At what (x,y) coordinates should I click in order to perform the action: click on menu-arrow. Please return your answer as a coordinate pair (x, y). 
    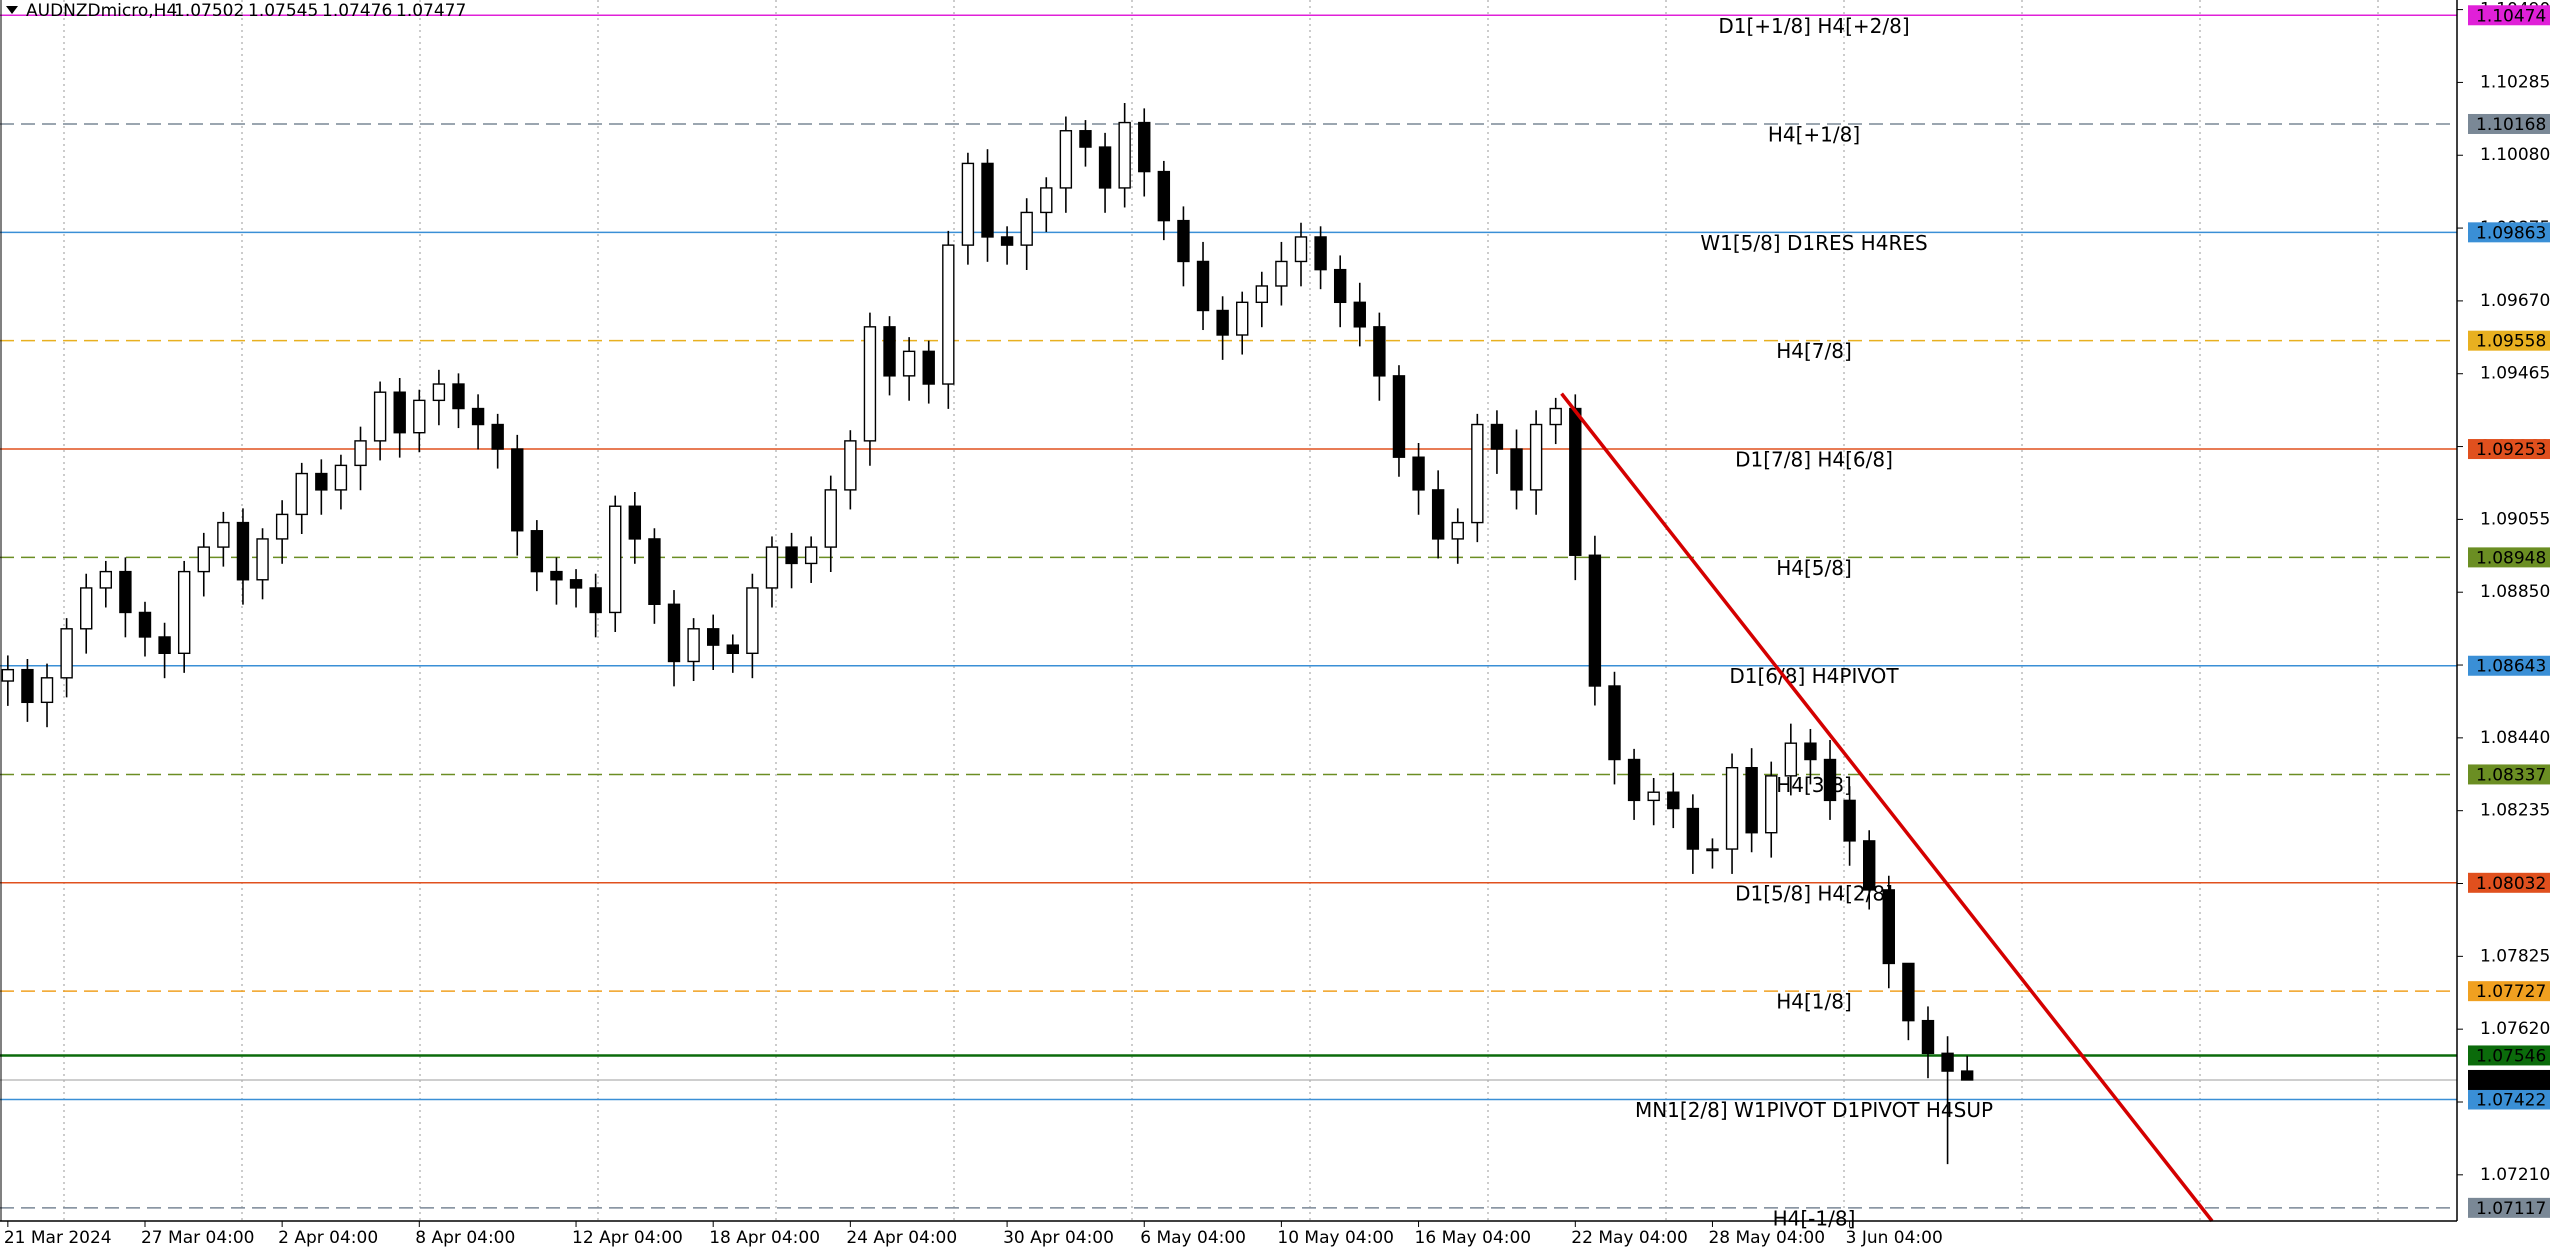
    Looking at the image, I should click on (12, 10).